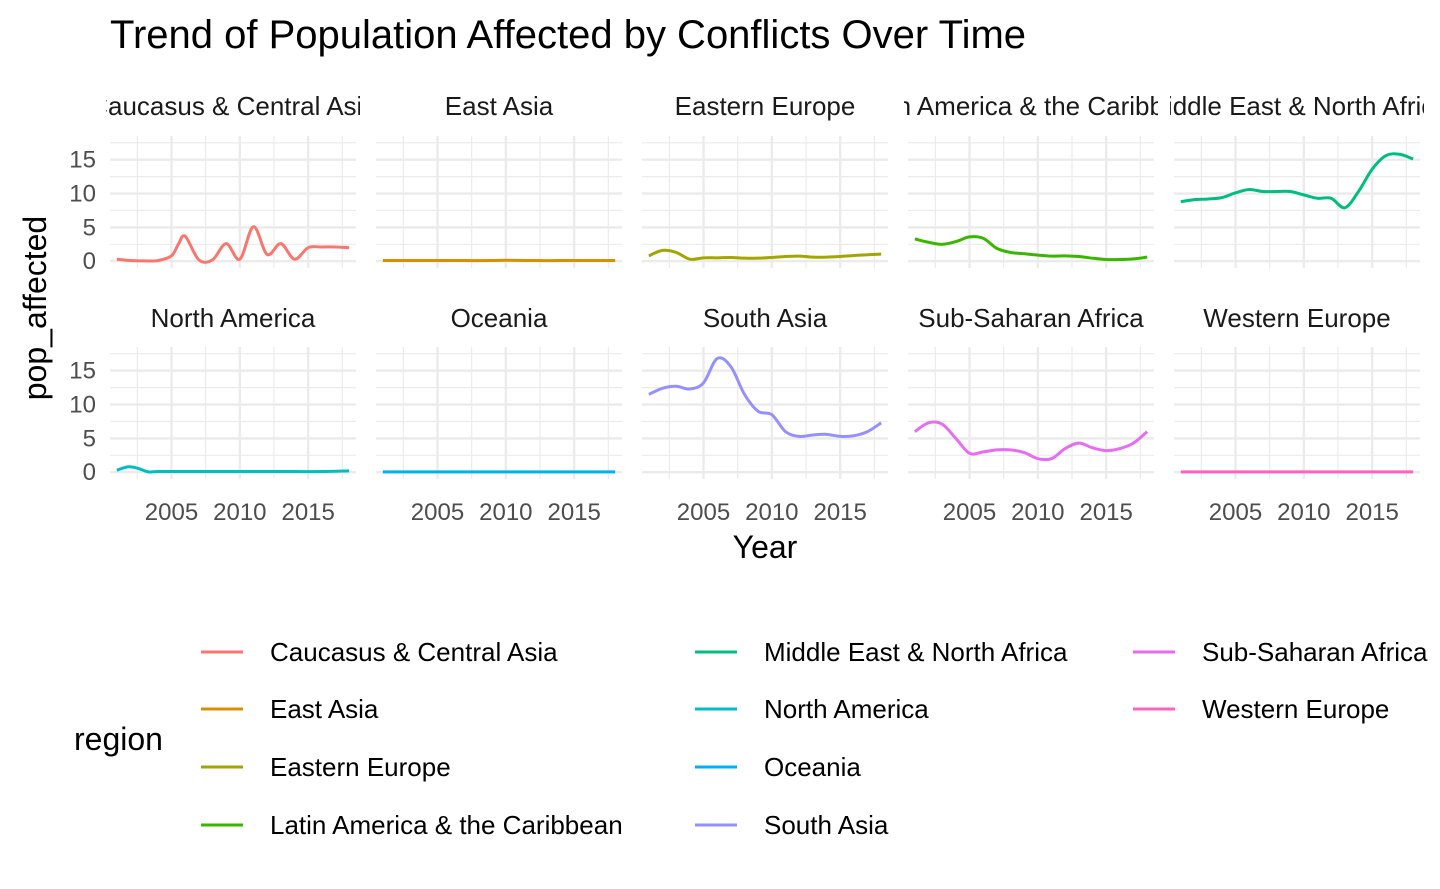 The image size is (1440, 889). What do you see at coordinates (1292, 106) in the screenshot?
I see `facet-strip-label: Middle East & North Africa` at bounding box center [1292, 106].